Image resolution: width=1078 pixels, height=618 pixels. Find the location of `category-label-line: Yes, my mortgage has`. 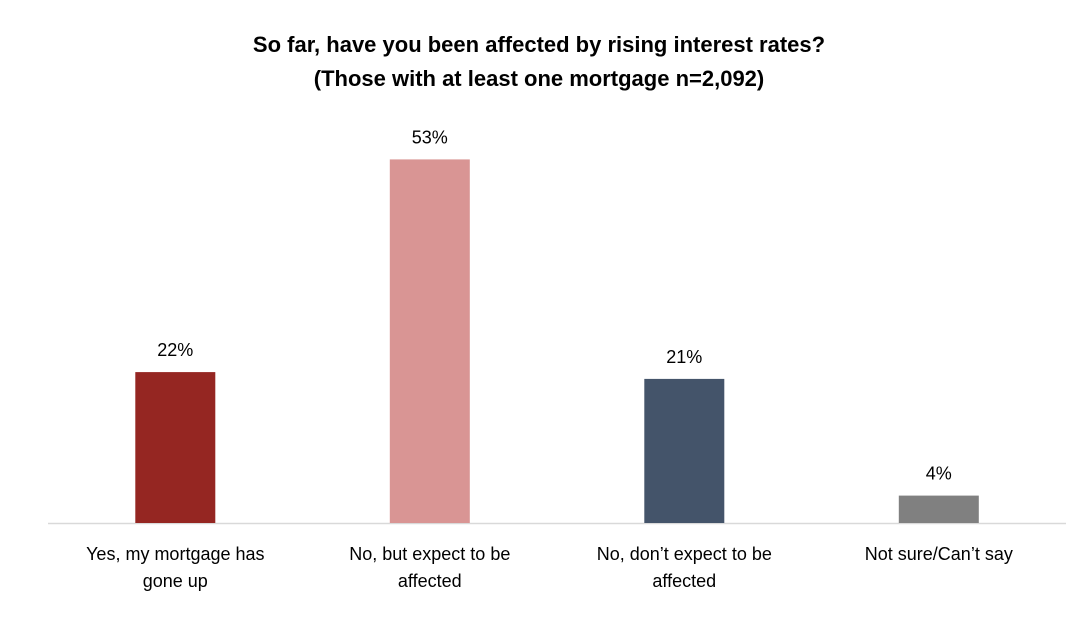

category-label-line: Yes, my mortgage has is located at coordinates (175, 554).